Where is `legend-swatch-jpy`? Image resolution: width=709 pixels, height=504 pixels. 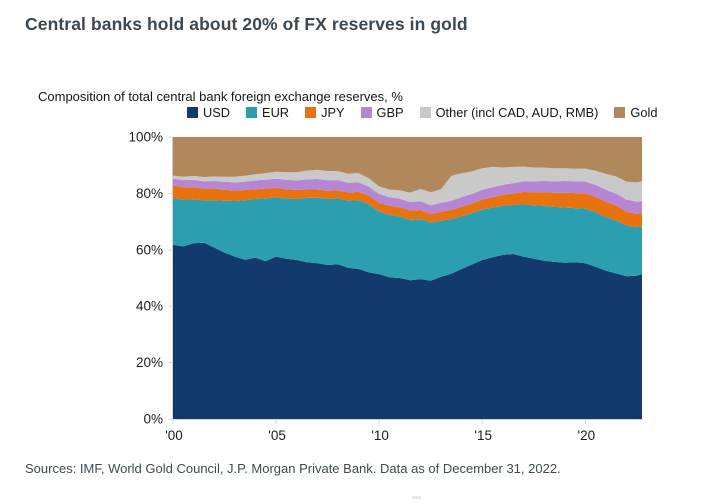
legend-swatch-jpy is located at coordinates (311, 112).